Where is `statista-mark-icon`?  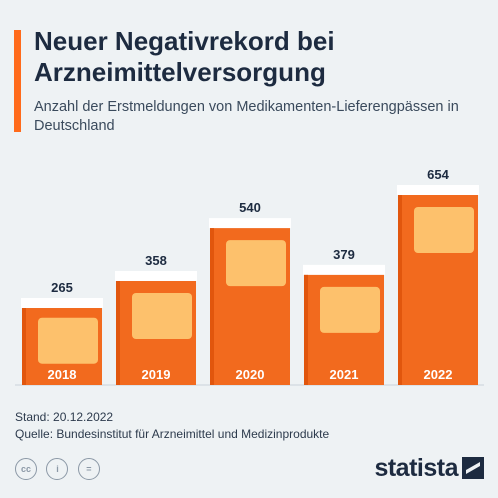 statista-mark-icon is located at coordinates (473, 468).